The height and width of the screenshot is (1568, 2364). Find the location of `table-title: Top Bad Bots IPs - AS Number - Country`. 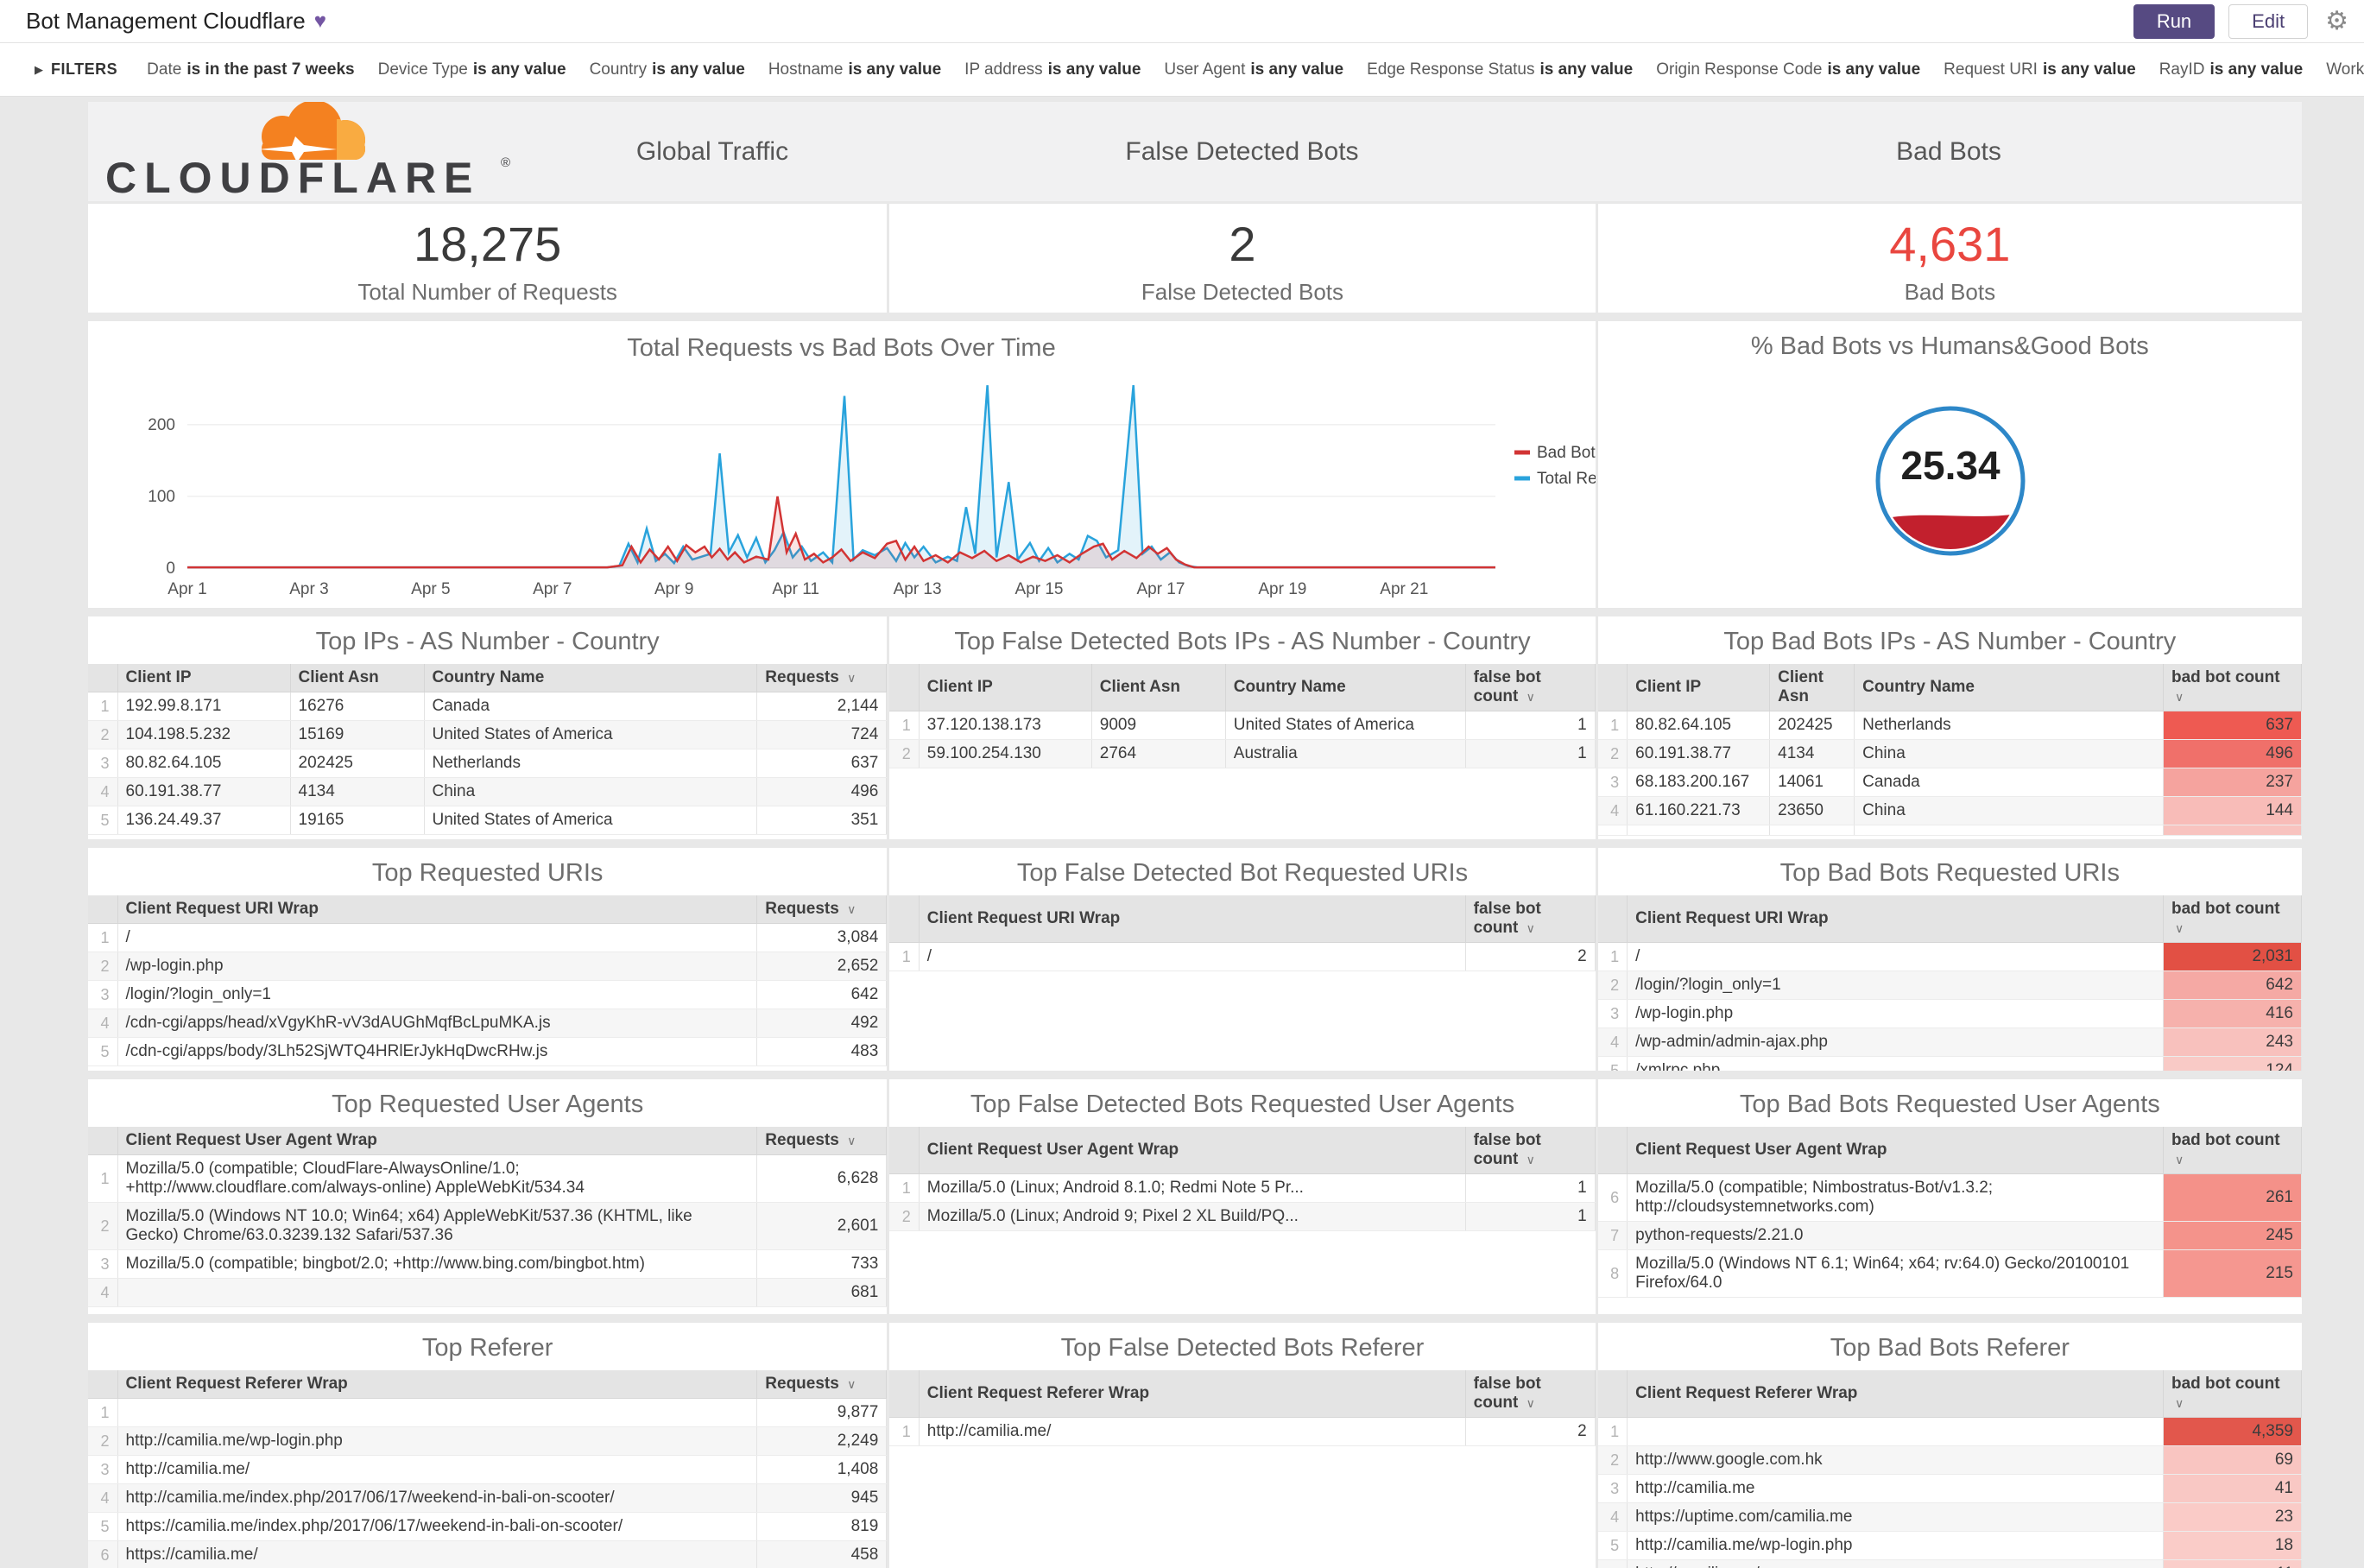

table-title: Top Bad Bots IPs - AS Number - Country is located at coordinates (1950, 642).